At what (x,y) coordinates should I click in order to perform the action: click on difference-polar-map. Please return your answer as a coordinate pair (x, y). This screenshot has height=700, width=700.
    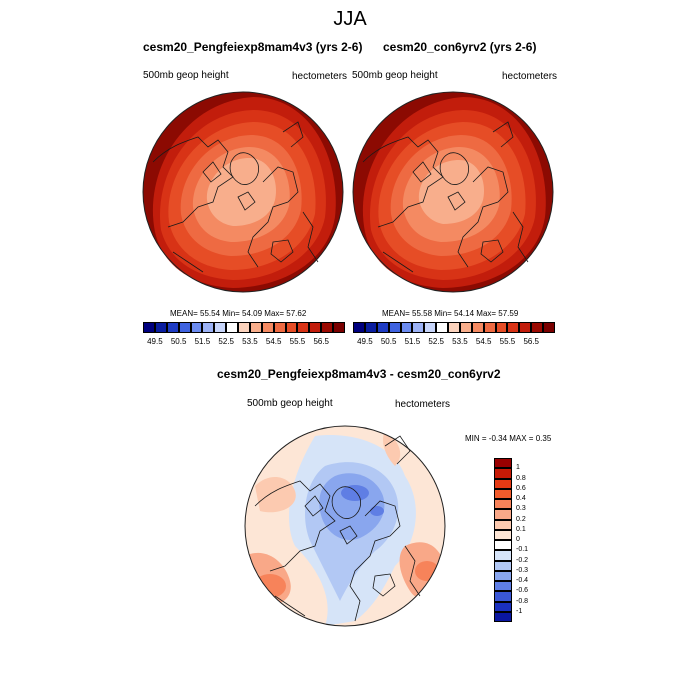
    Looking at the image, I should click on (345, 526).